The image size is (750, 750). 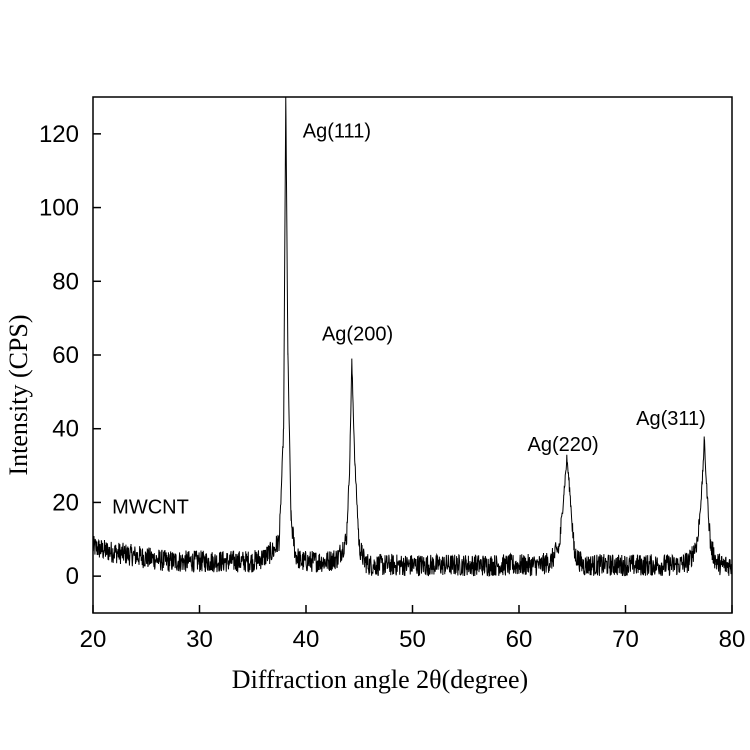 I want to click on y-tick-label: 80, so click(x=65, y=281).